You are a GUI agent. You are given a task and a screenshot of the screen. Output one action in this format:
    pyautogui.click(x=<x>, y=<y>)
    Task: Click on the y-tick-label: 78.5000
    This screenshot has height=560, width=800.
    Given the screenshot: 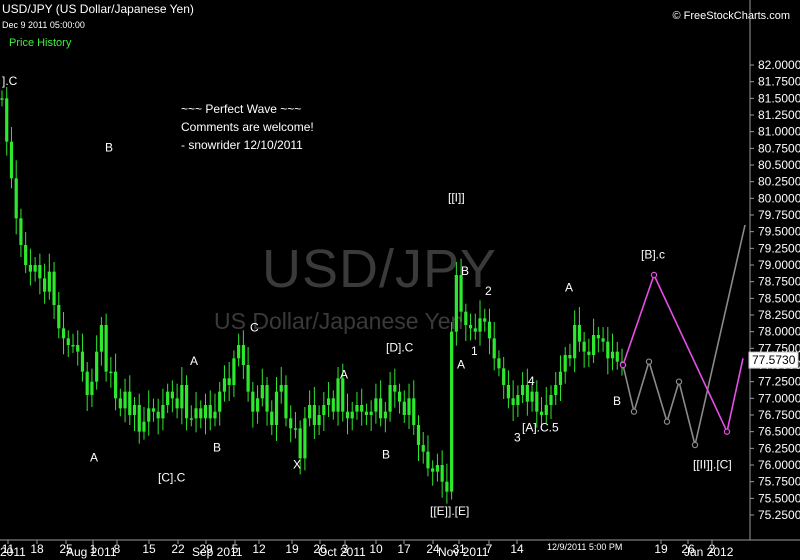 What is the action you would take?
    pyautogui.click(x=779, y=298)
    